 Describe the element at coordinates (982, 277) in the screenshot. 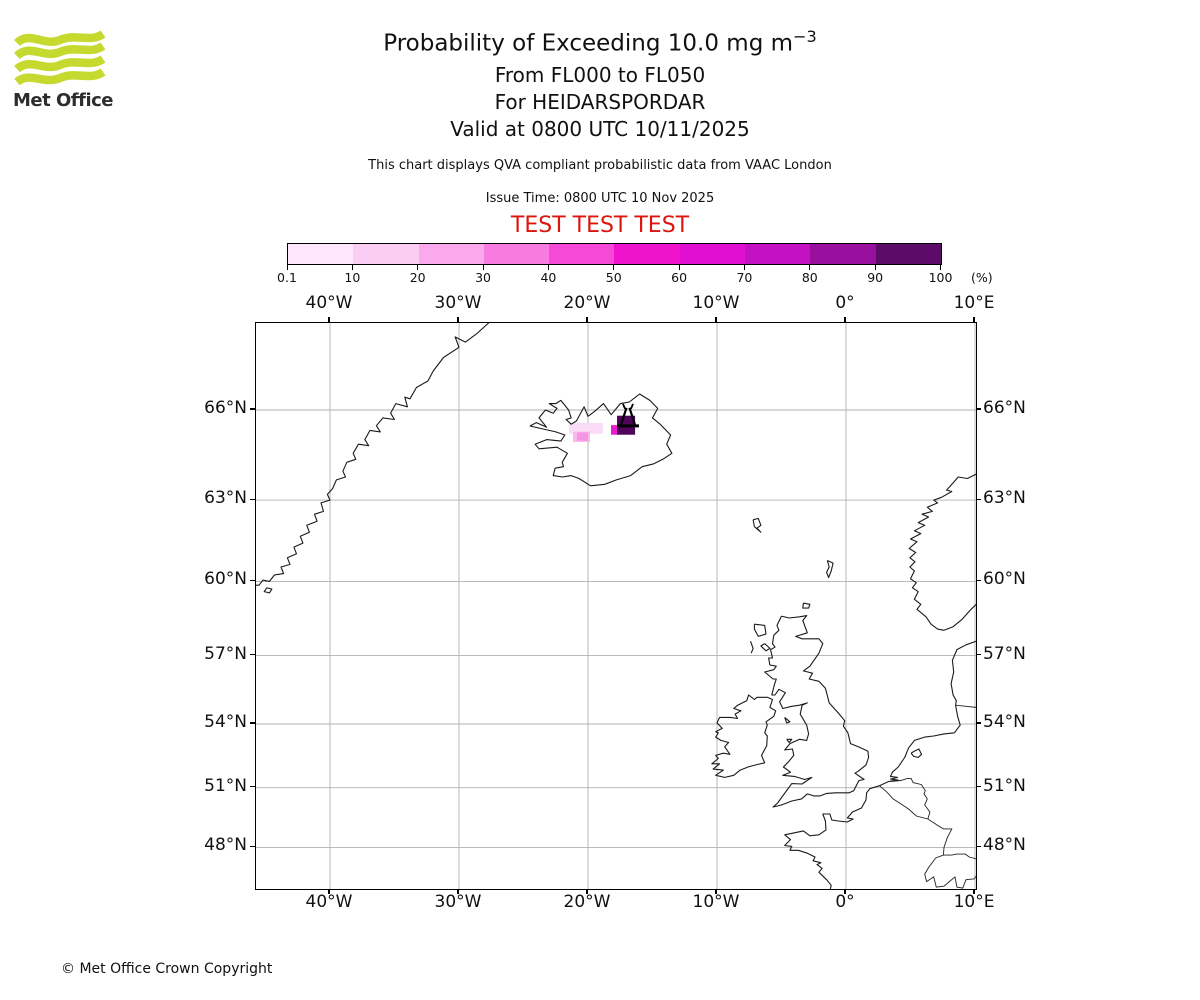

I see `colorbar-unit-label: (%)` at that location.